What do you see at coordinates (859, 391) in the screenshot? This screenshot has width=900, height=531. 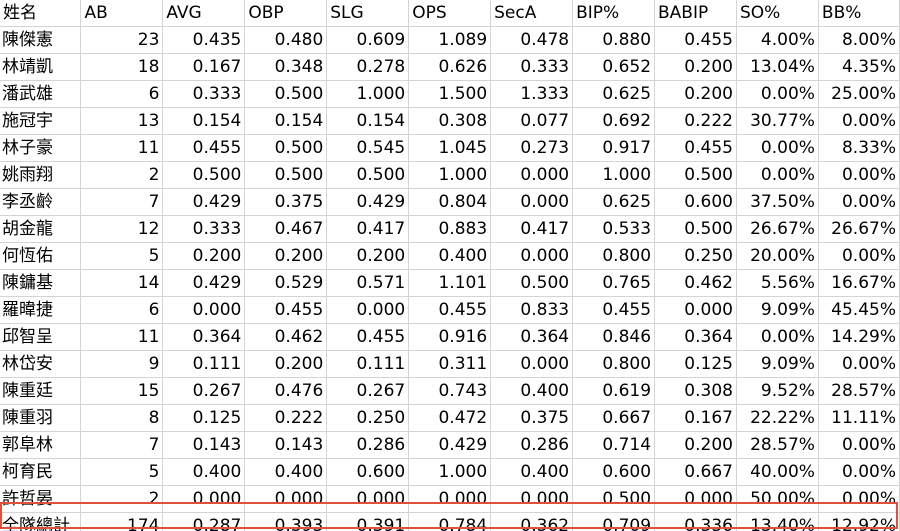 I see `stat-cell: 28.57%` at bounding box center [859, 391].